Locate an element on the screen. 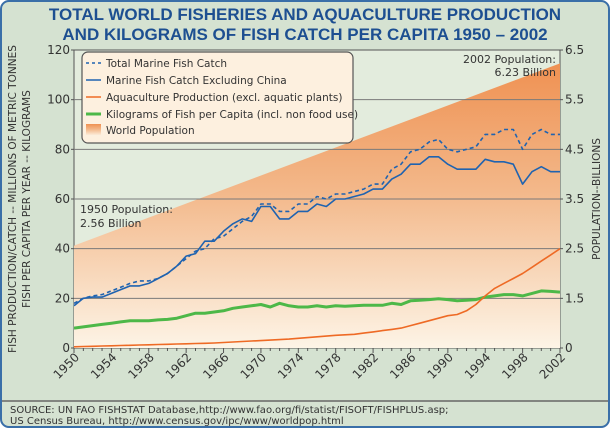  y-tick-left: 40 is located at coordinates (62, 249).